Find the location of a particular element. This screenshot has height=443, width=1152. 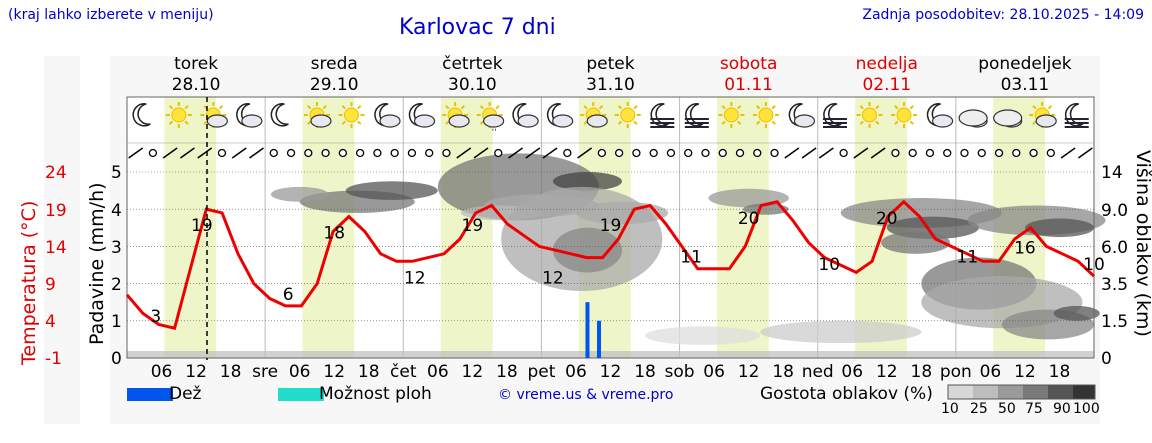

cloud-tick: 9.0 is located at coordinates (1115, 211).